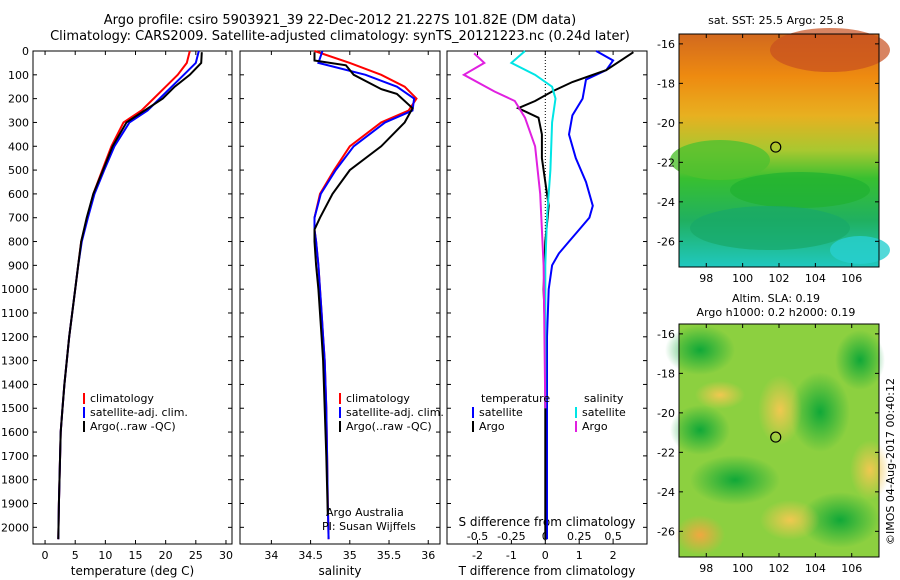  I want to click on y-tick-label: 1900, so click(15, 504).